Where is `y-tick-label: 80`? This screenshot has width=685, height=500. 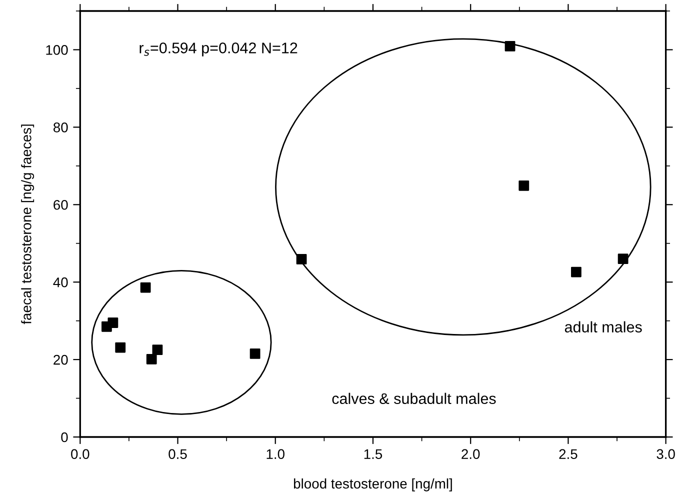 y-tick-label: 80 is located at coordinates (60, 127).